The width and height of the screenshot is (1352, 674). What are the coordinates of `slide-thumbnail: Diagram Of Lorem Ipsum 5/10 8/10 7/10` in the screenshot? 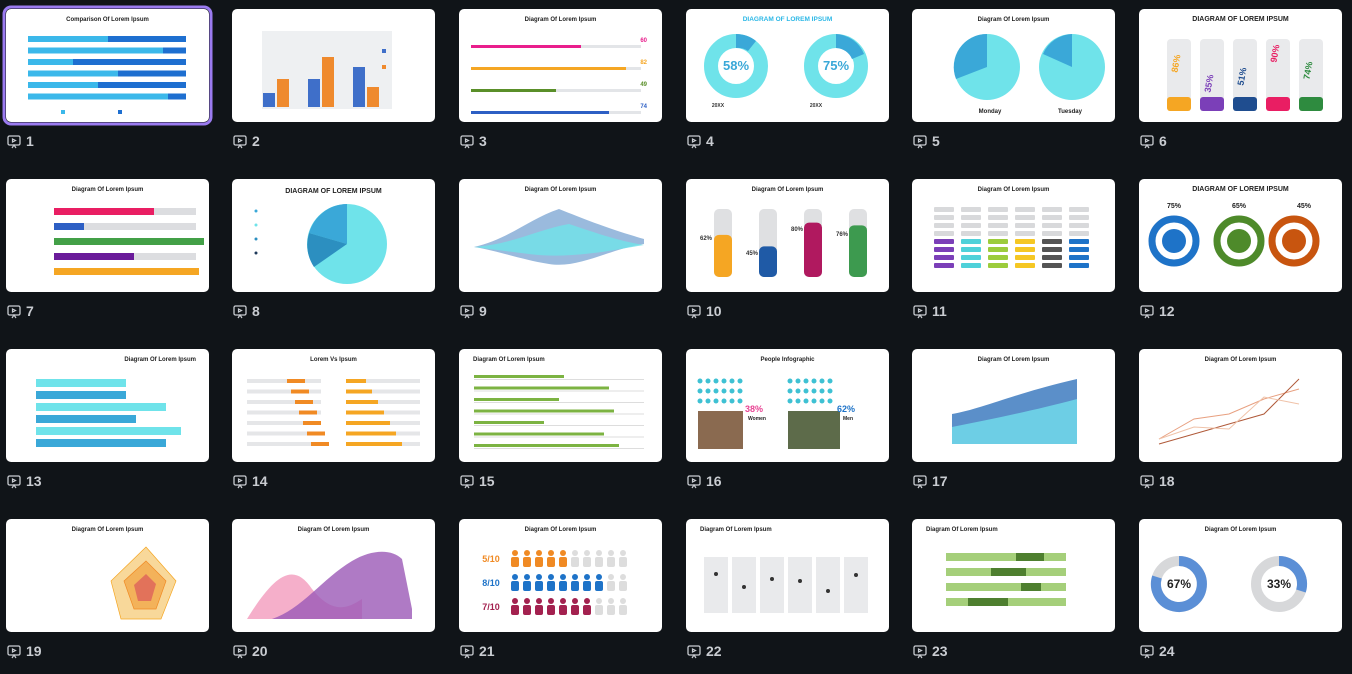 It's located at (560, 575).